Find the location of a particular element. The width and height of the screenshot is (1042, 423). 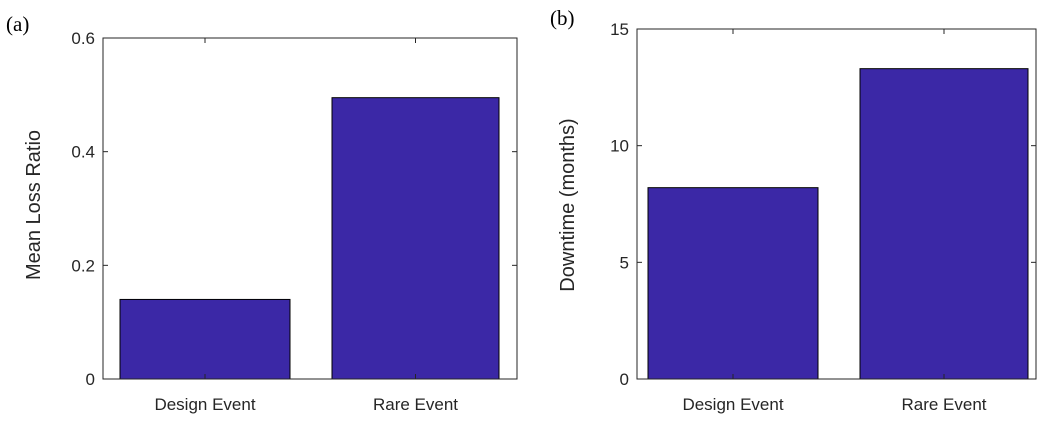

panel-label-a: (a) is located at coordinates (17, 24).